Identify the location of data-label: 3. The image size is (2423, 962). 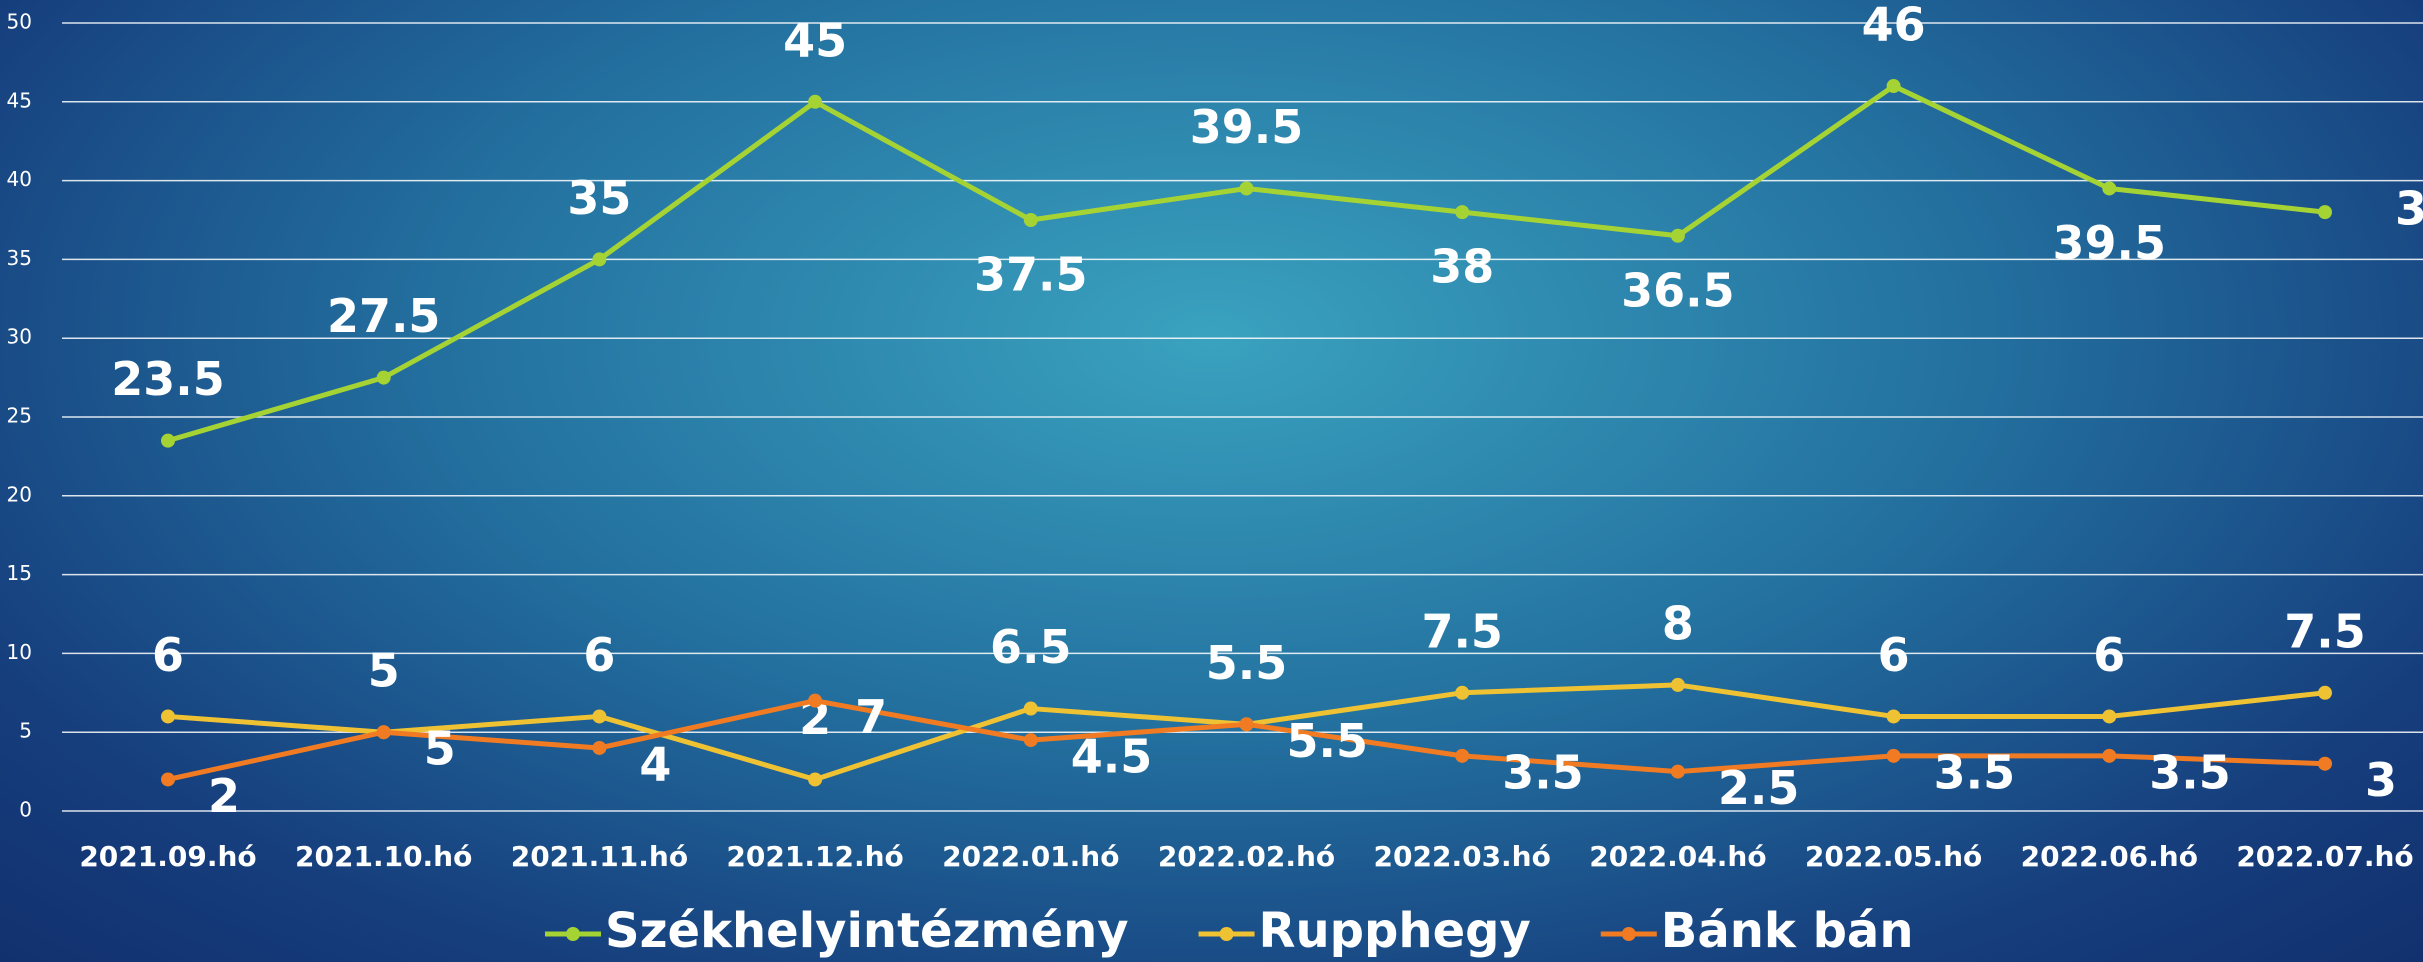
(2381, 780).